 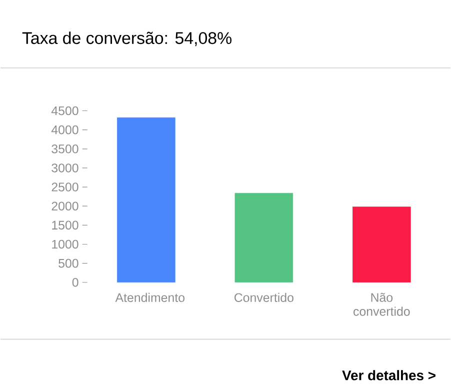 I want to click on x-tick-label: Atendimento, so click(x=149, y=297).